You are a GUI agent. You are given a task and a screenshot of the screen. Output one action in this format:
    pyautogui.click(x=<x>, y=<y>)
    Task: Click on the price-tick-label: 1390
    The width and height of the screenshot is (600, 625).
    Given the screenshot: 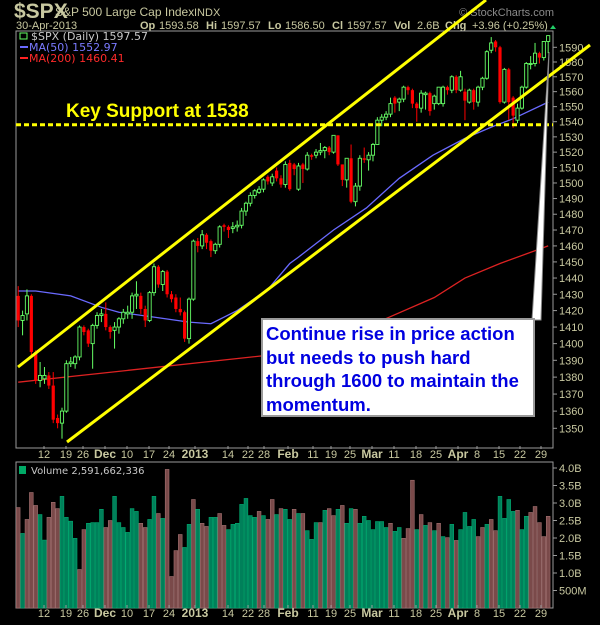 What is the action you would take?
    pyautogui.click(x=571, y=361)
    